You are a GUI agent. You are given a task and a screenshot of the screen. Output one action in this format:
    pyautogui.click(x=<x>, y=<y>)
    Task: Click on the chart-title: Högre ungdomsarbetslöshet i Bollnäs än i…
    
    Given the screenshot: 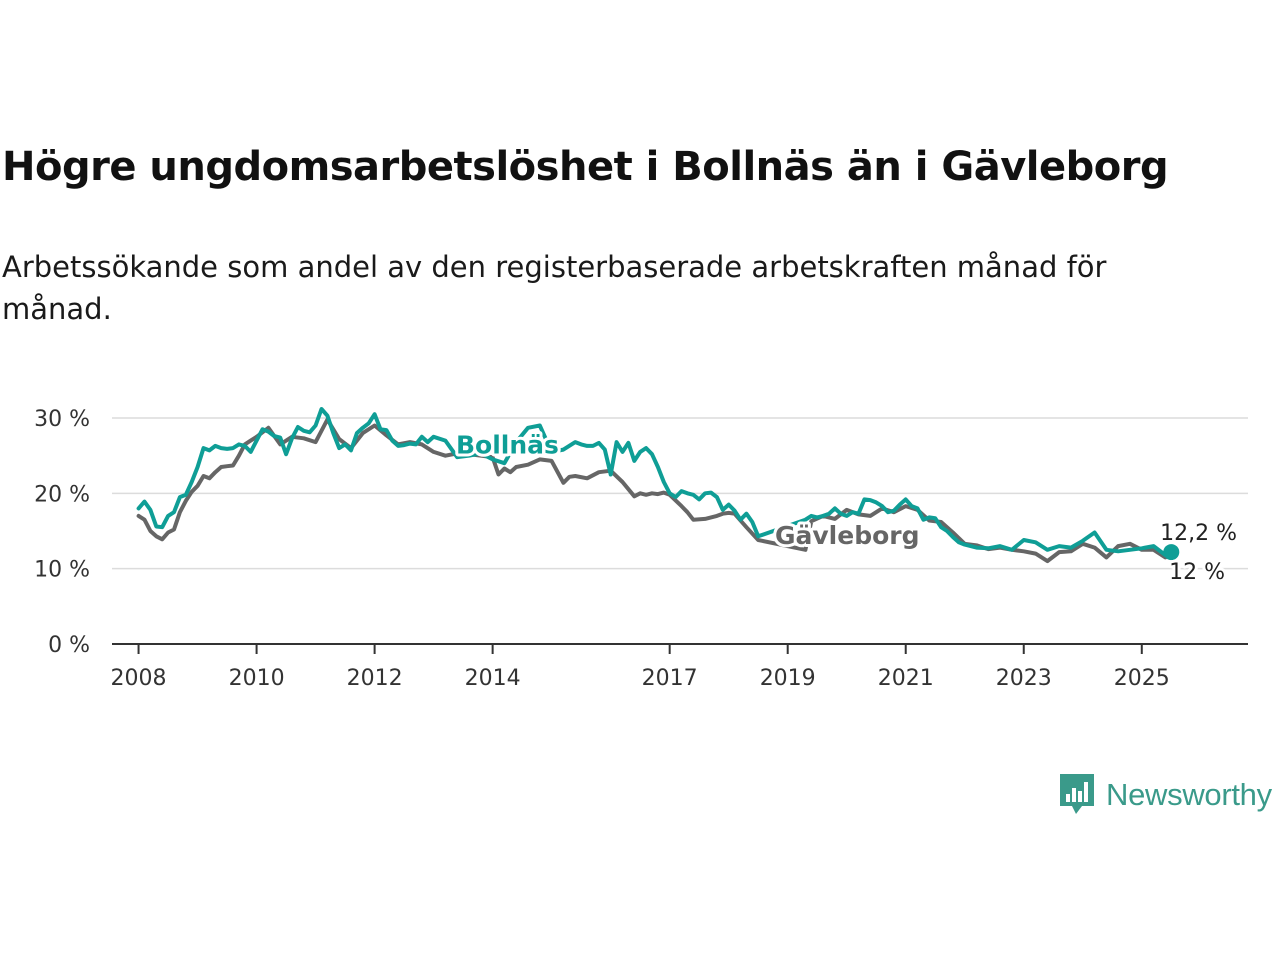 What is the action you would take?
    pyautogui.click(x=585, y=167)
    